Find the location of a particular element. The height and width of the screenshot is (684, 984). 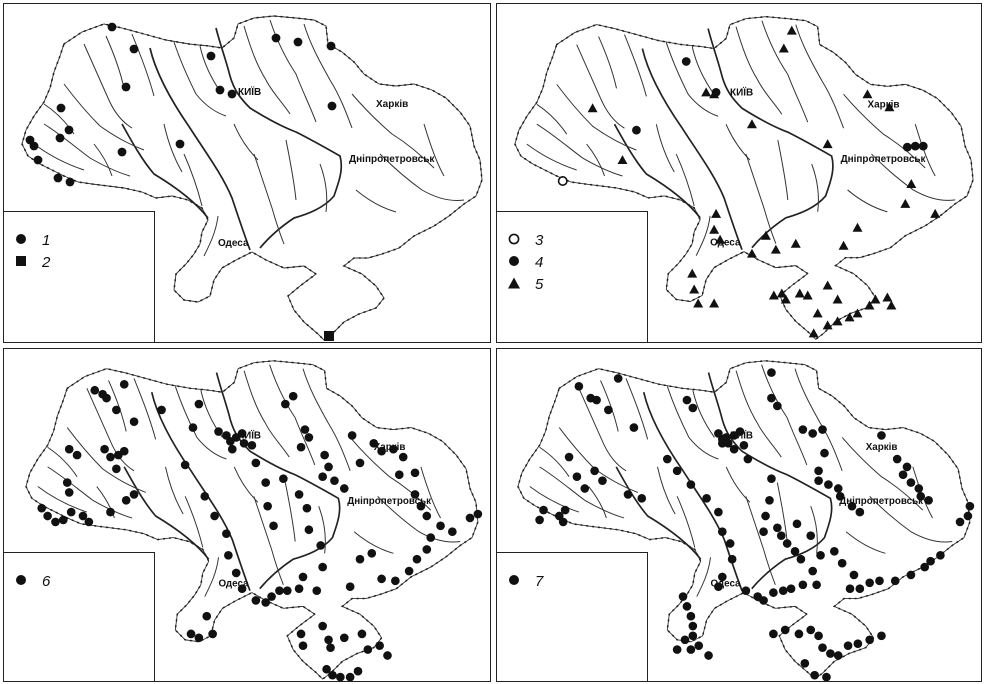

city-label-dnipro: Дніпропетровськ is located at coordinates (883, 159).